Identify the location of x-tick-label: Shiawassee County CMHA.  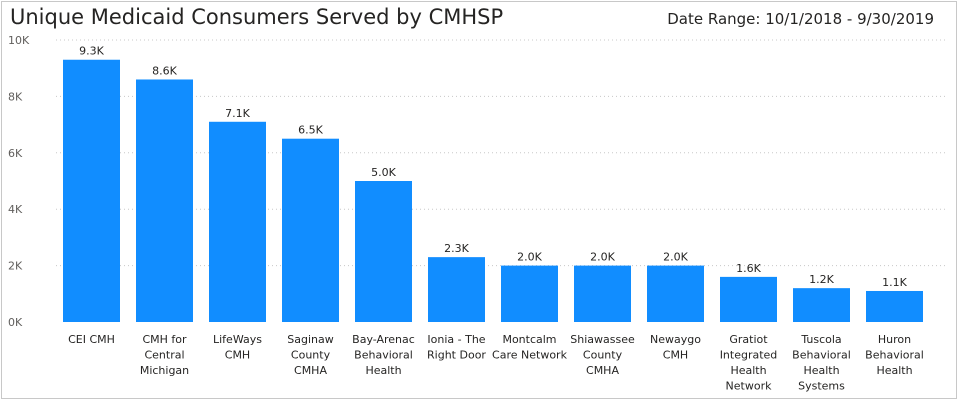
(602, 355).